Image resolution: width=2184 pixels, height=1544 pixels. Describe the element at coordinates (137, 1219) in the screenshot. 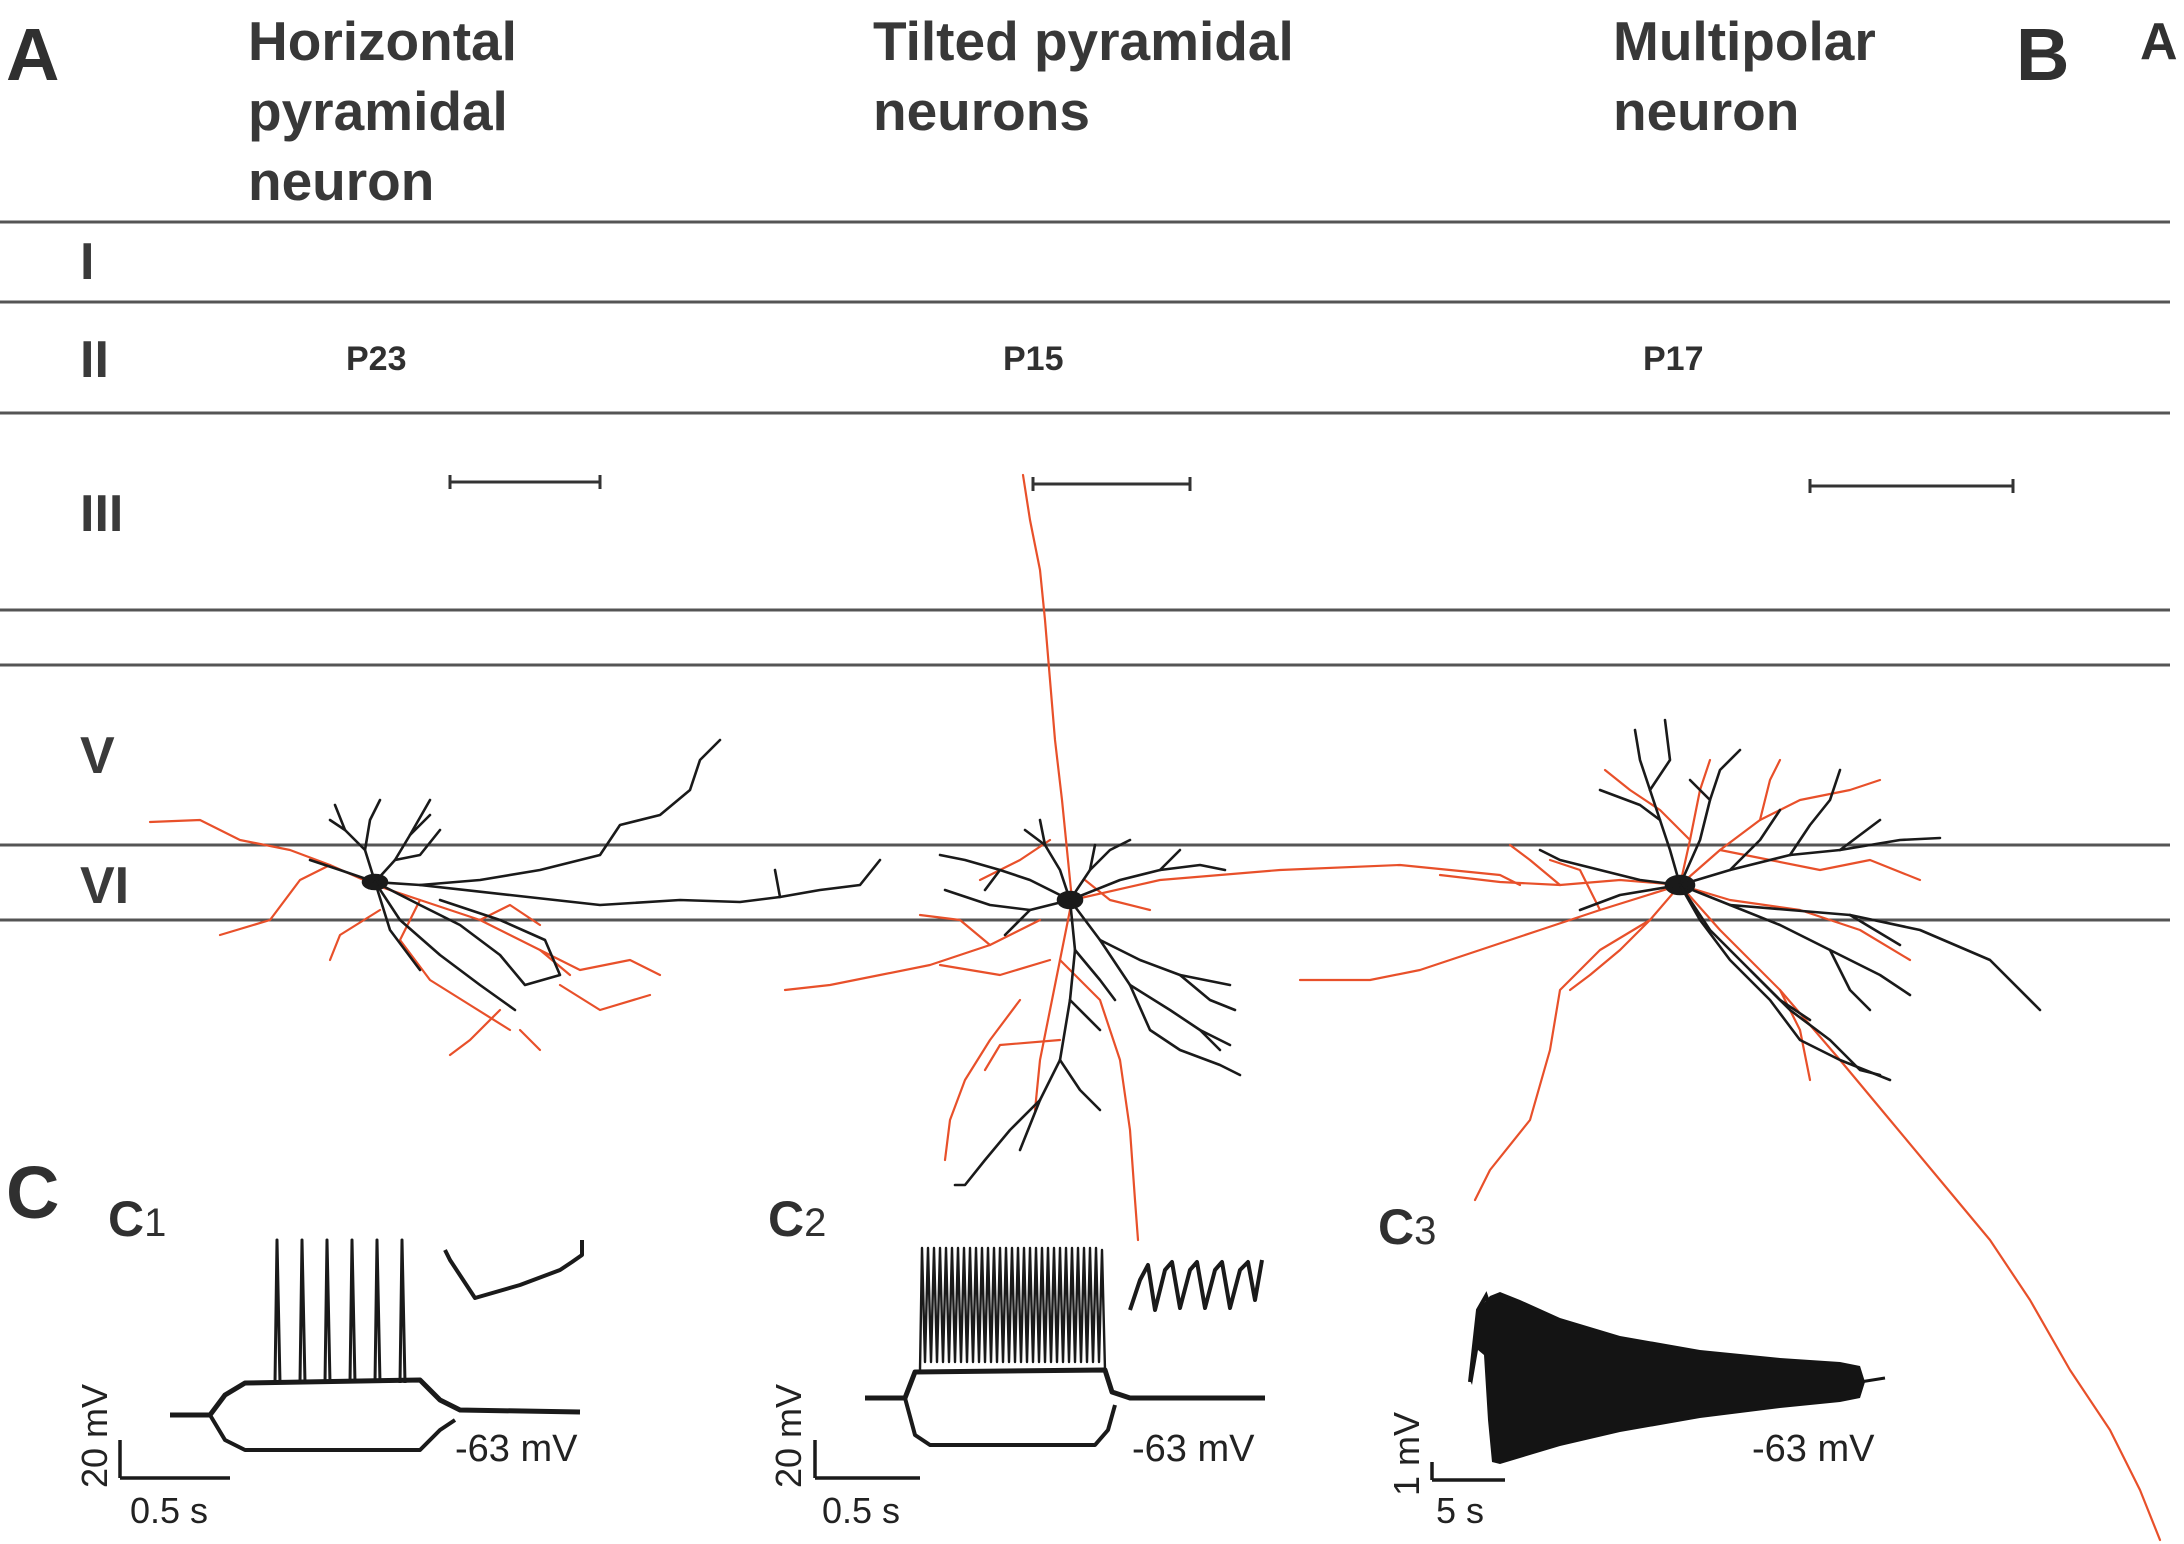

I see `recording-label-c1: C1` at that location.